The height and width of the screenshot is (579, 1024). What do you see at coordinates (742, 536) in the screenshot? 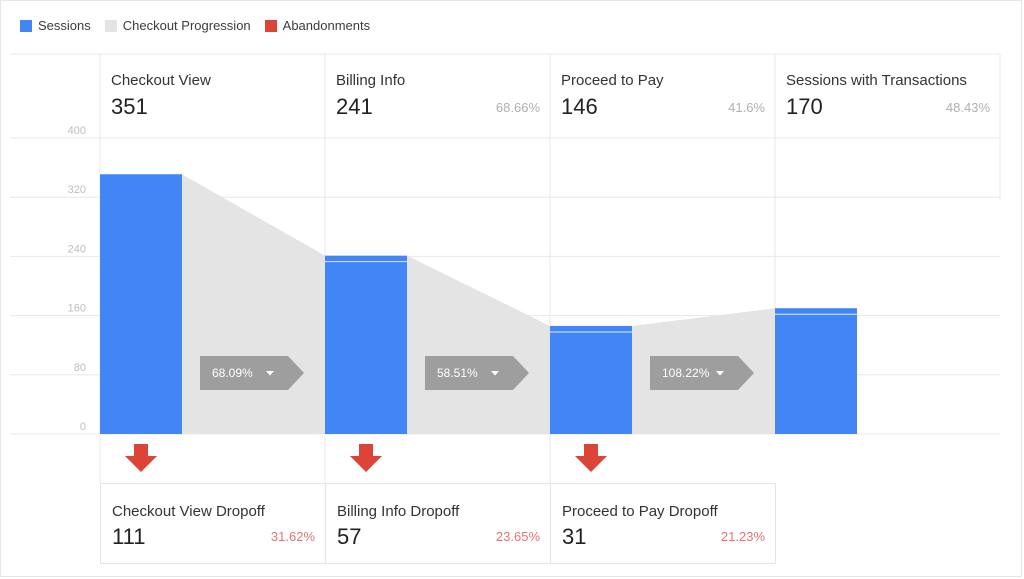
I see `dropoff-percent: 21.23%` at bounding box center [742, 536].